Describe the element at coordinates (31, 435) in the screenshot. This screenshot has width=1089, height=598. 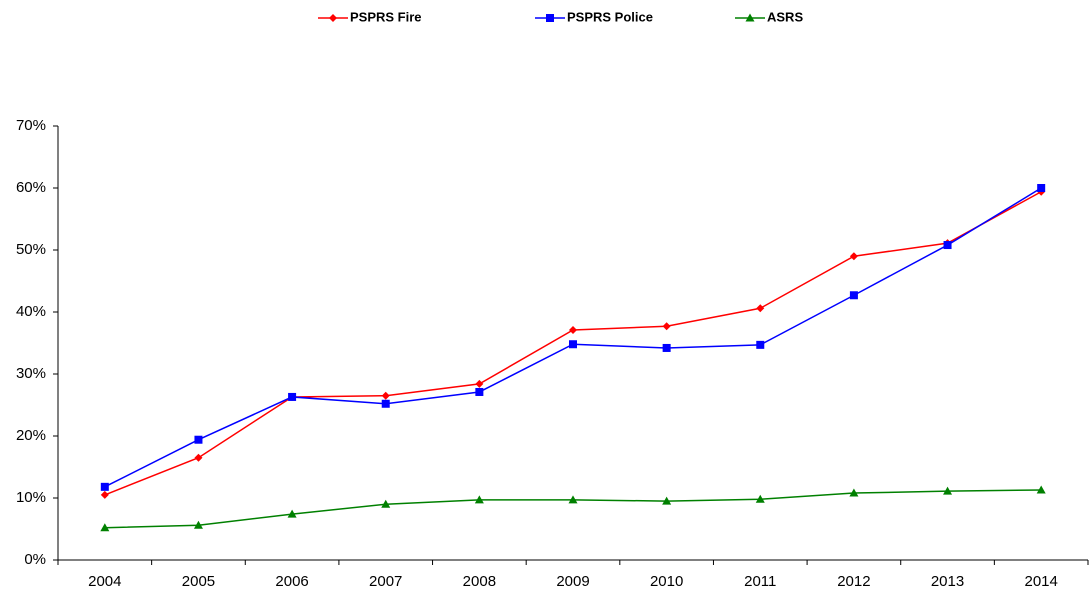
I see `y-tick-label: 20%` at that location.